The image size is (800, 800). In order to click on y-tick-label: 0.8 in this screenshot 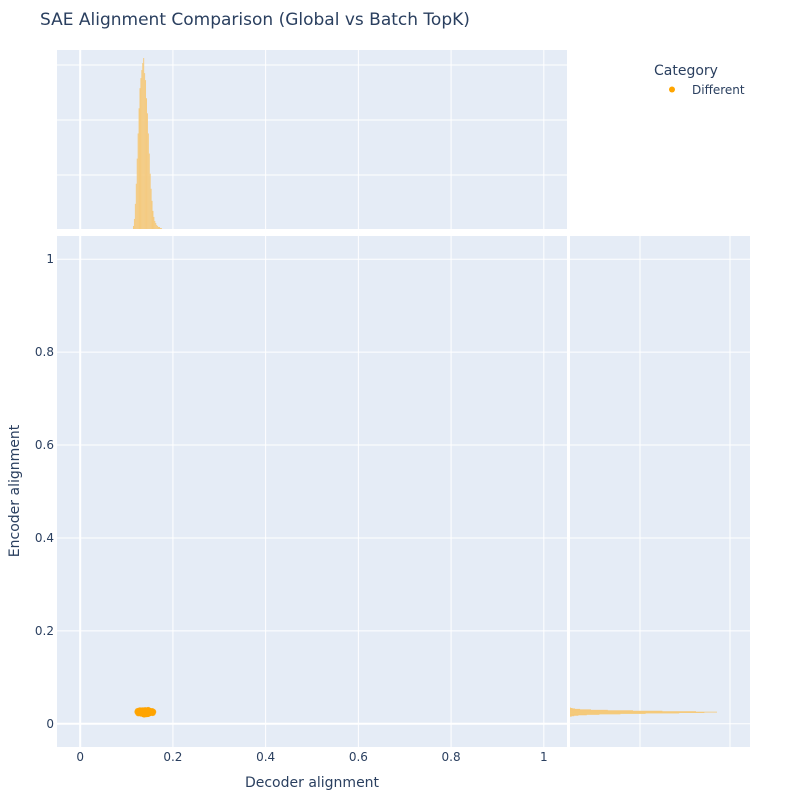, I will do `click(44, 352)`.